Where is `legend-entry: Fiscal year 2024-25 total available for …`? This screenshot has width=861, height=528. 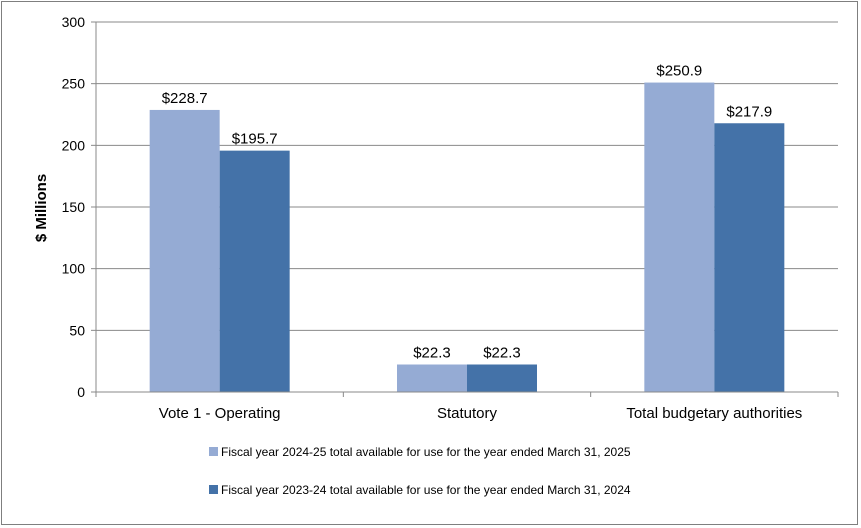 legend-entry: Fiscal year 2024-25 total available for … is located at coordinates (426, 452).